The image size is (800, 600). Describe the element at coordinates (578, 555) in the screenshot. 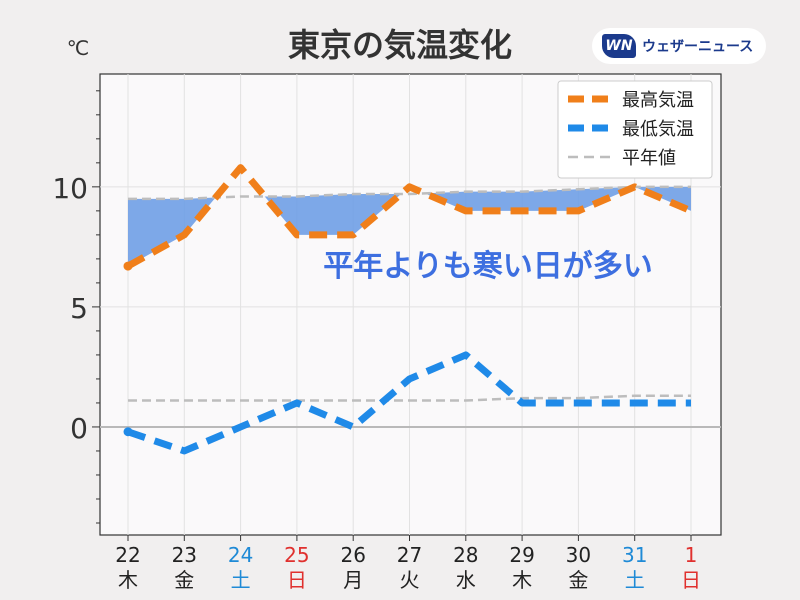

I see `x-tick-label-day: 30` at that location.